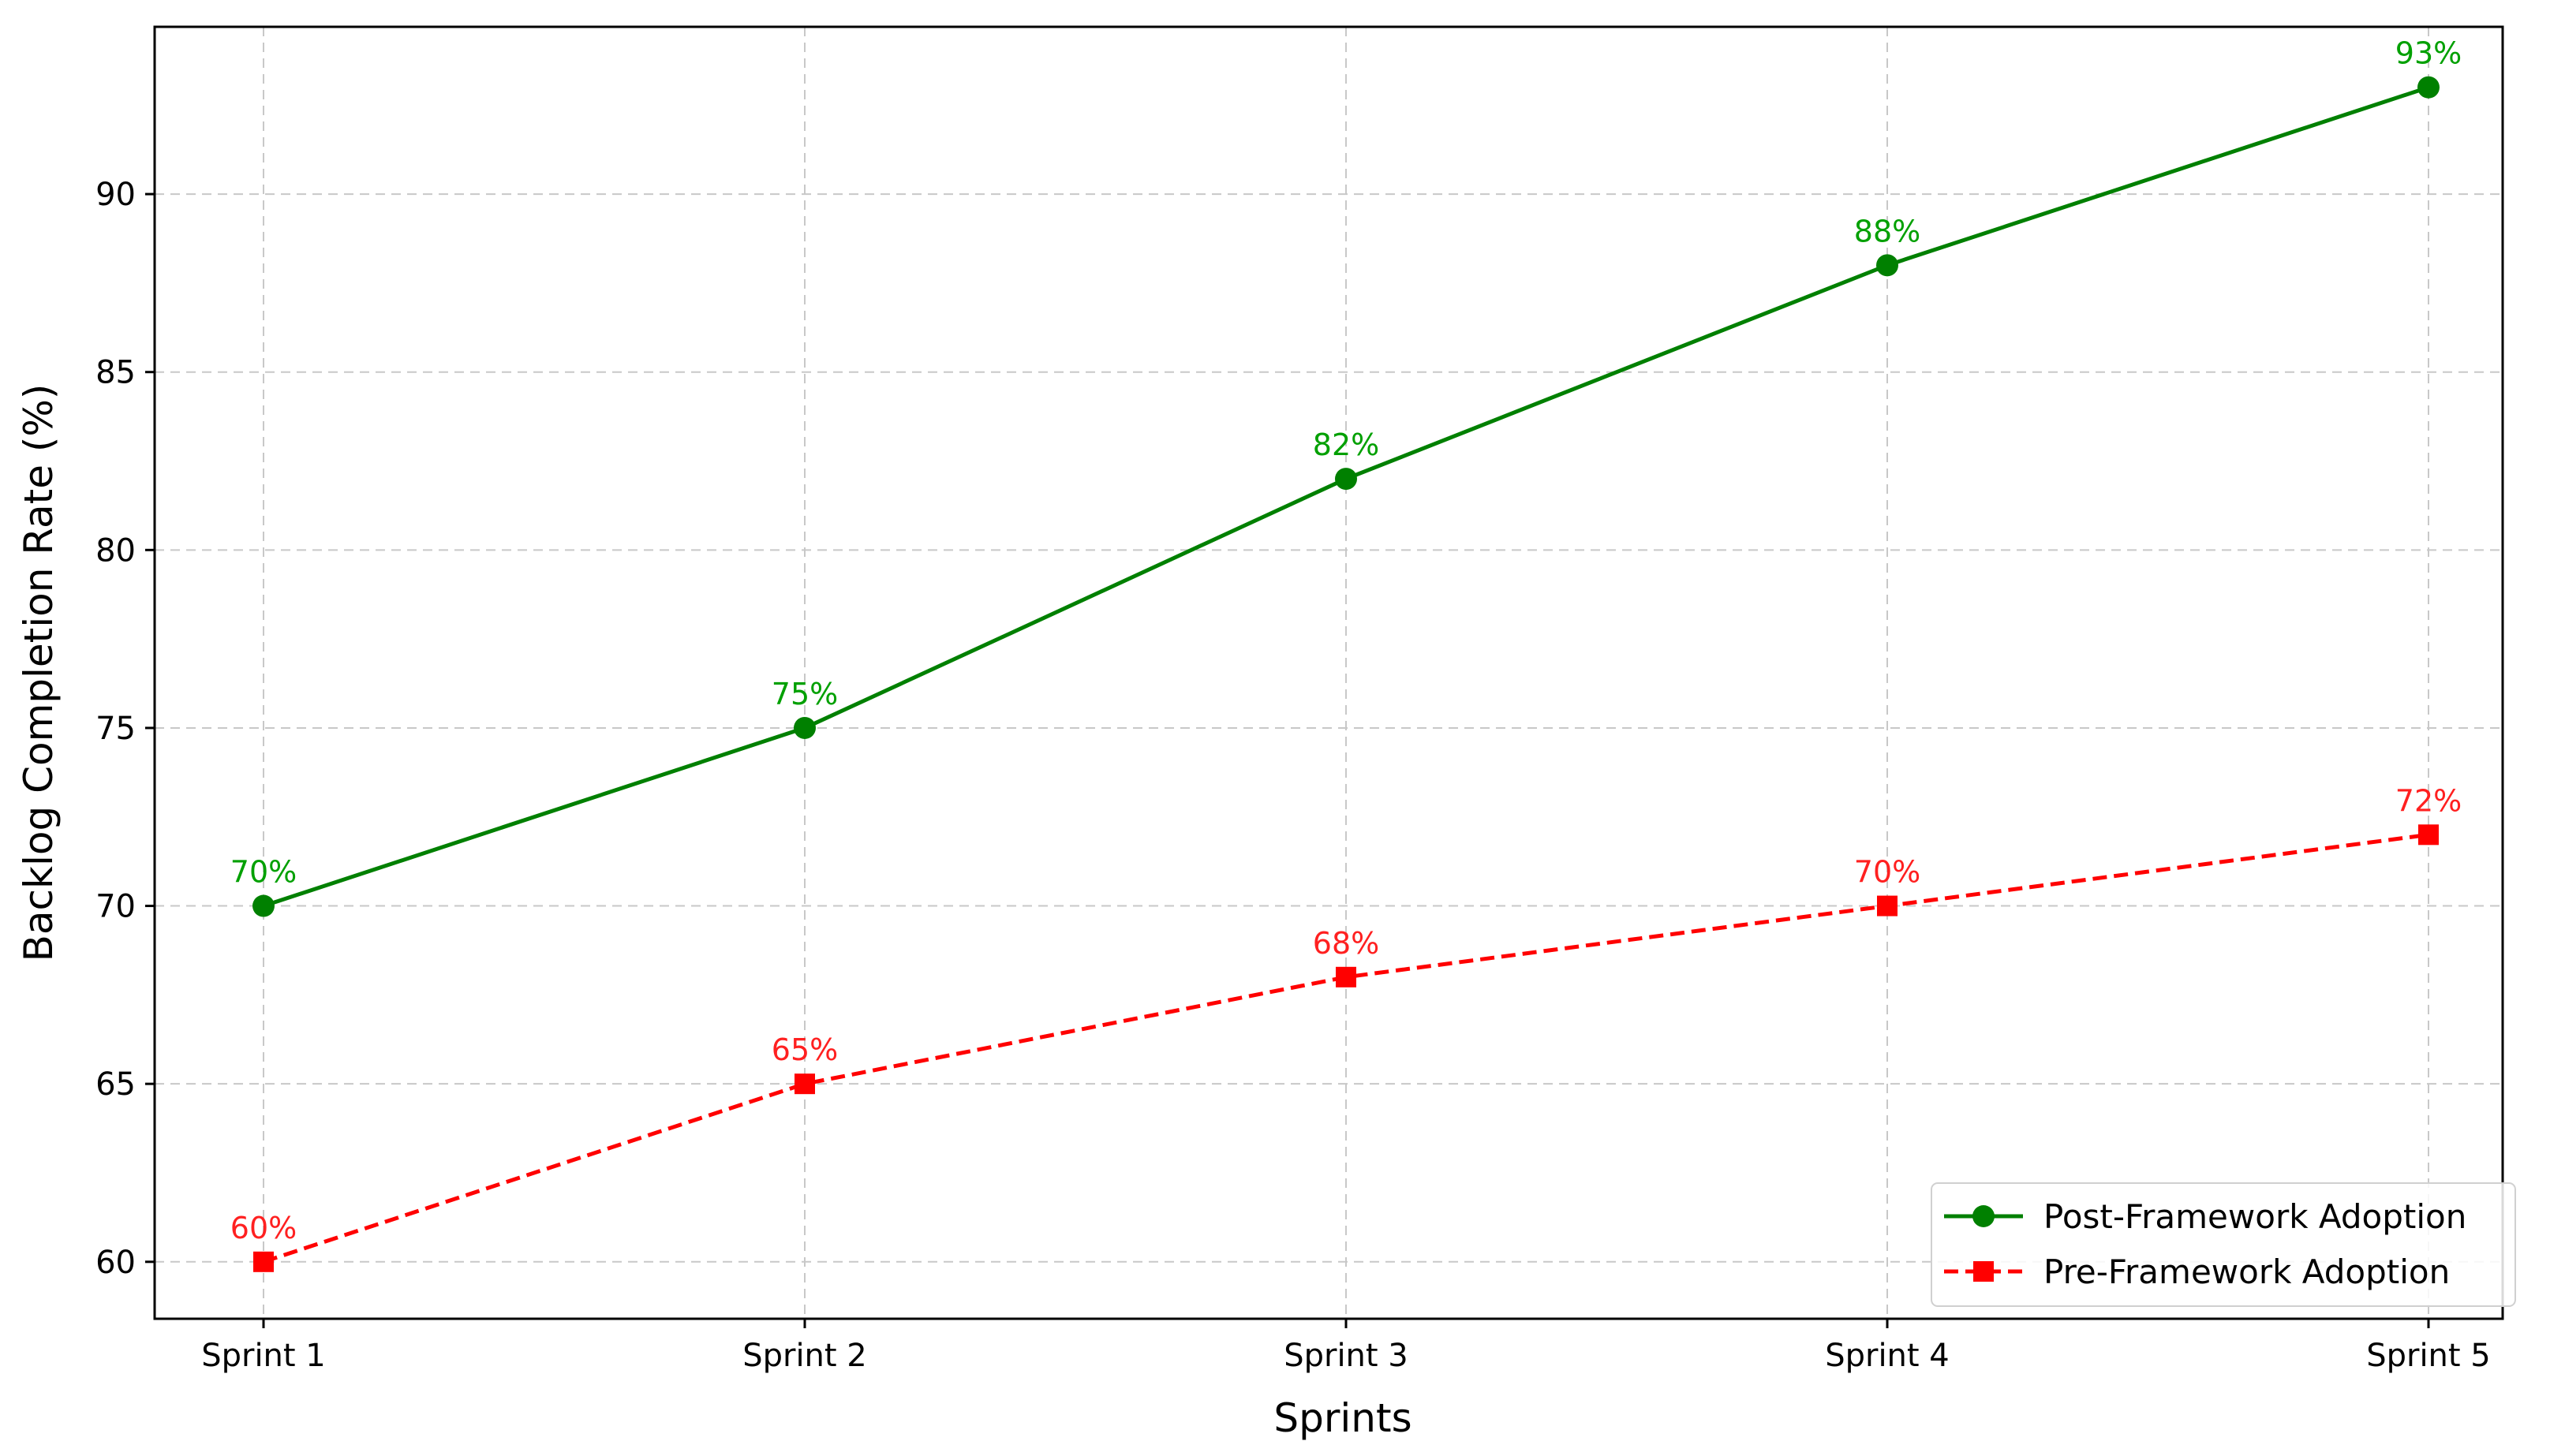  I want to click on y-tick-label: 60, so click(115, 1263).